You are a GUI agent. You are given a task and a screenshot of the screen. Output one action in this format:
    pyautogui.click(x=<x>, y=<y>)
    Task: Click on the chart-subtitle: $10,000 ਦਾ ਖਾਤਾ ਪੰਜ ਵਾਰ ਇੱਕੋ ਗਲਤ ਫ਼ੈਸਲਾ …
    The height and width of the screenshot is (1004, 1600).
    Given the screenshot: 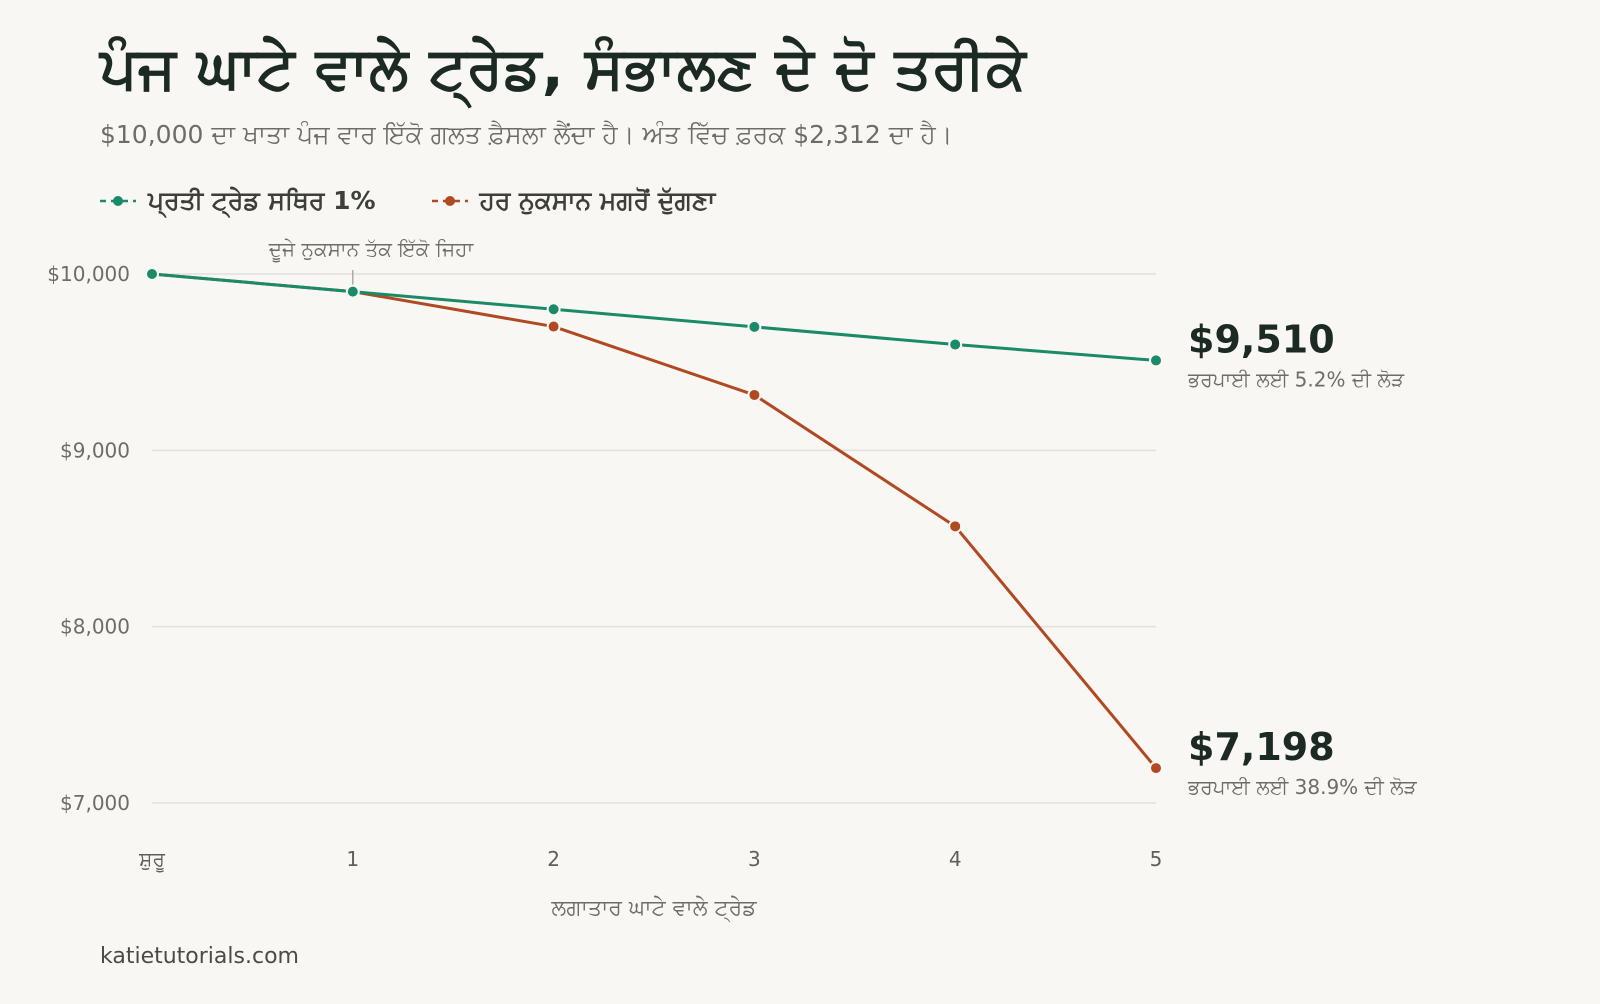 What is the action you would take?
    pyautogui.click(x=526, y=134)
    